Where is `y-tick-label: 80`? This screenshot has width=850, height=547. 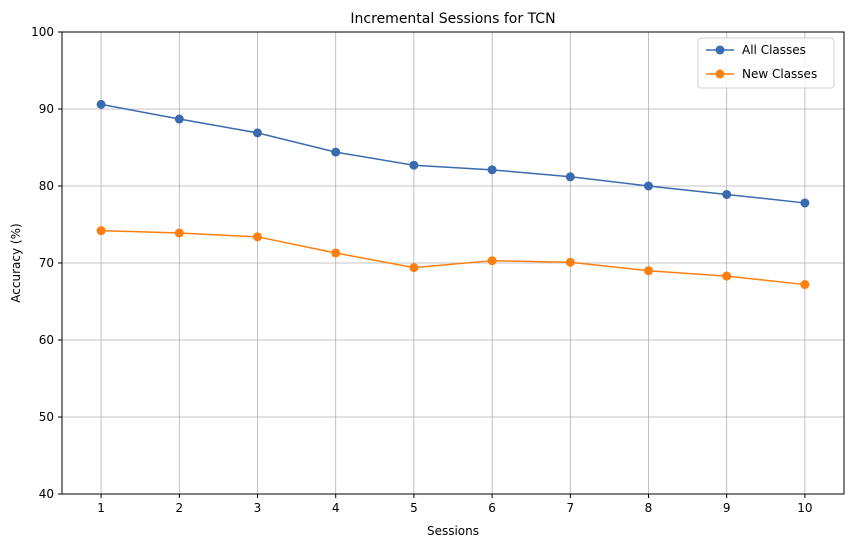 y-tick-label: 80 is located at coordinates (46, 186).